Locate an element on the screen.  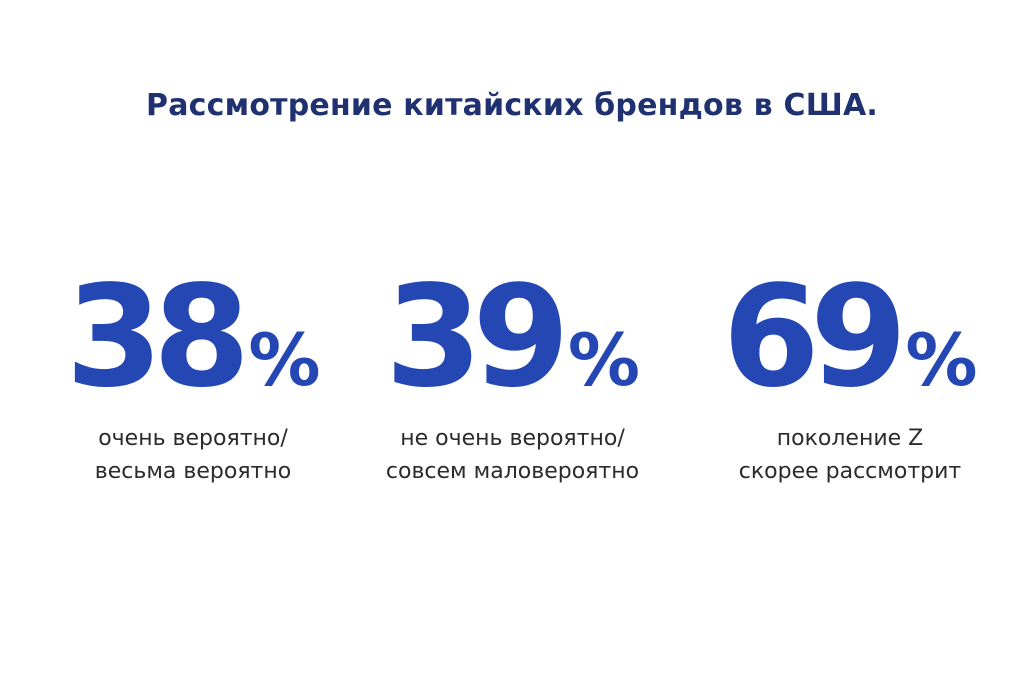
stat-caption-line: скорее рассмотрит is located at coordinates (850, 471).